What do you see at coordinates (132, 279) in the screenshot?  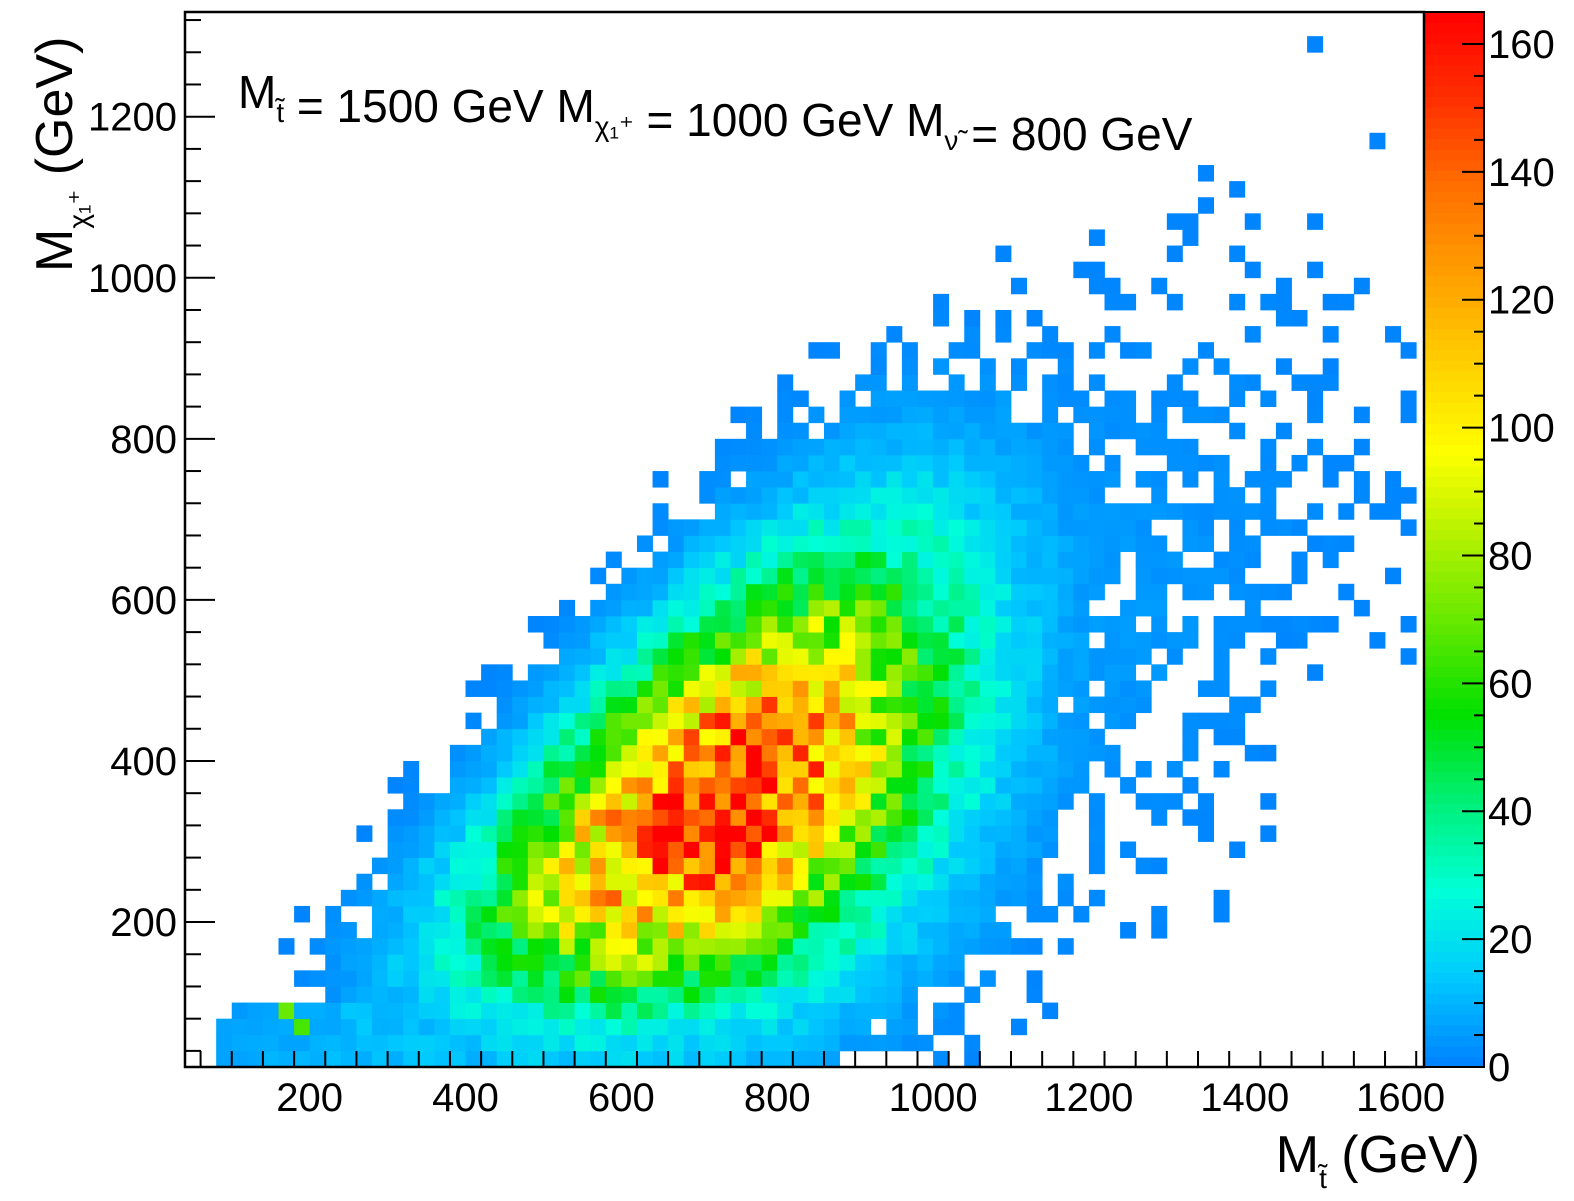 I see `y-tick-label: 1000` at bounding box center [132, 279].